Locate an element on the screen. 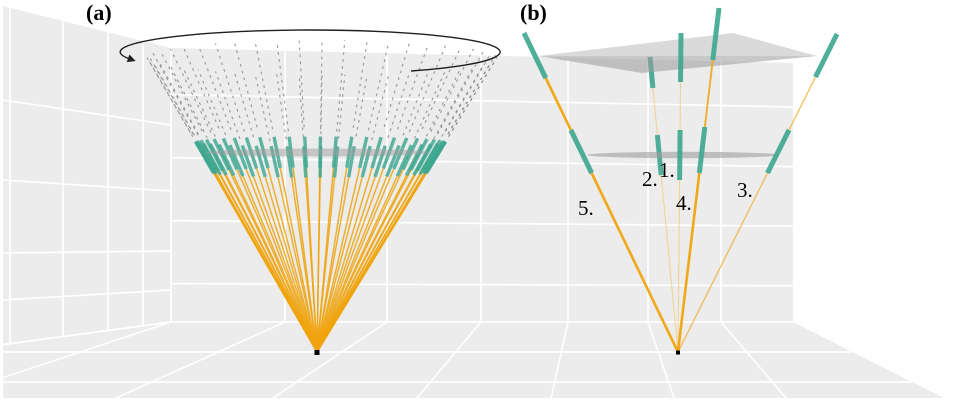  target-plane is located at coordinates (677, 53).